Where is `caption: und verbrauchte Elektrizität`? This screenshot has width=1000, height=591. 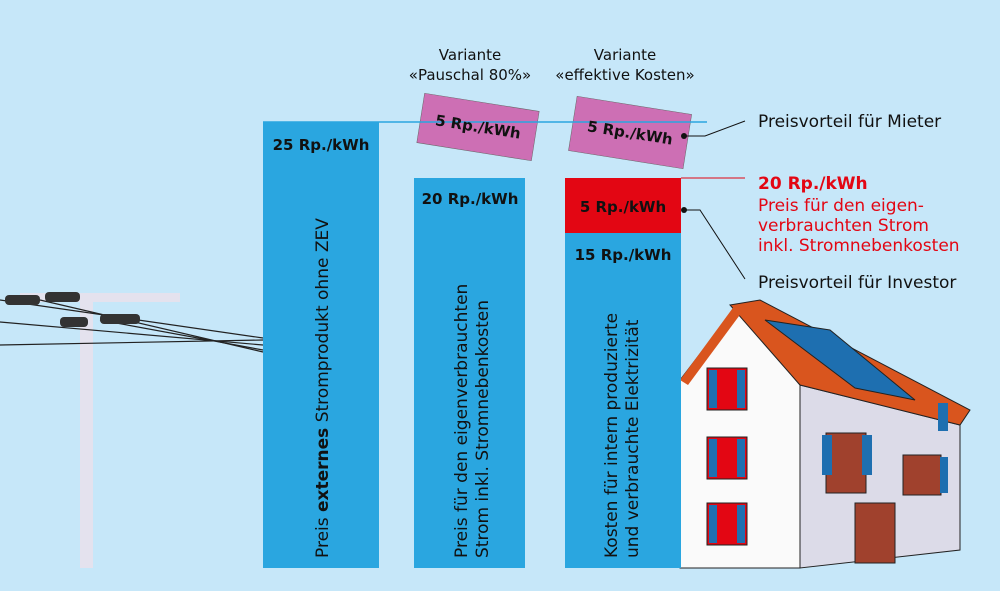 caption: und verbrauchte Elektrizität is located at coordinates (633, 438).